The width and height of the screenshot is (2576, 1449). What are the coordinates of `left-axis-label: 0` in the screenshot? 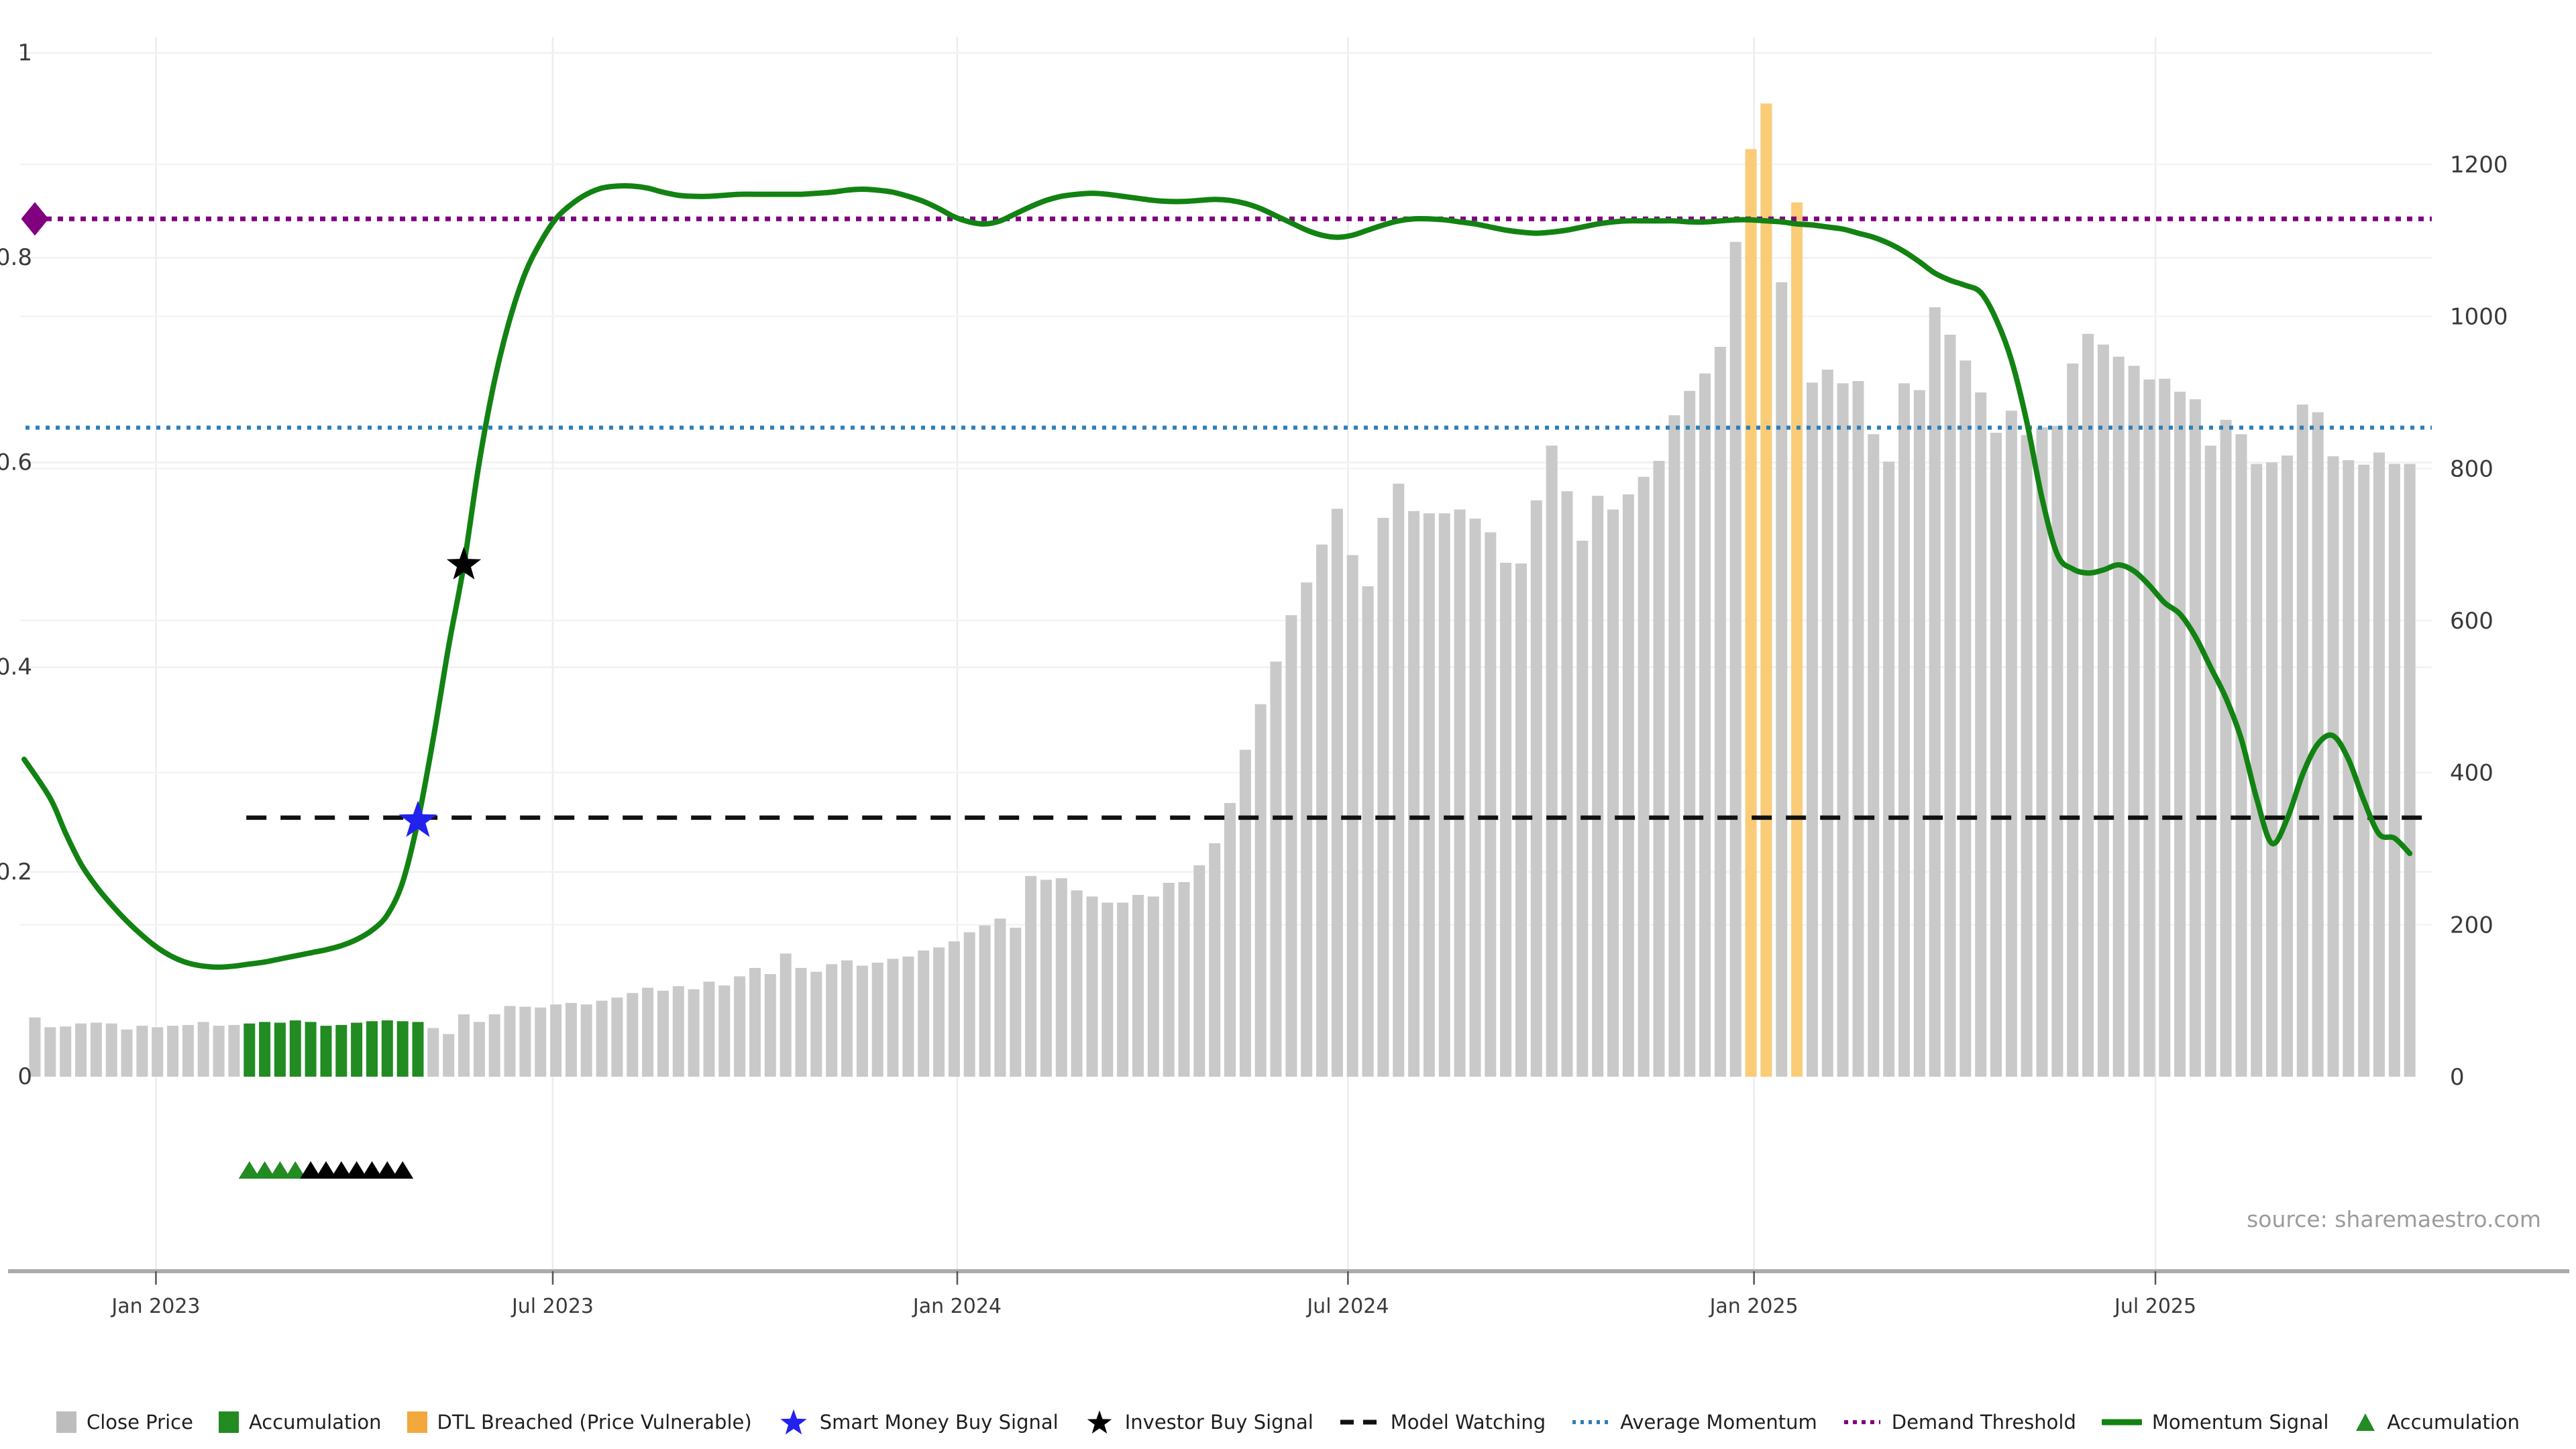 It's located at (24, 1076).